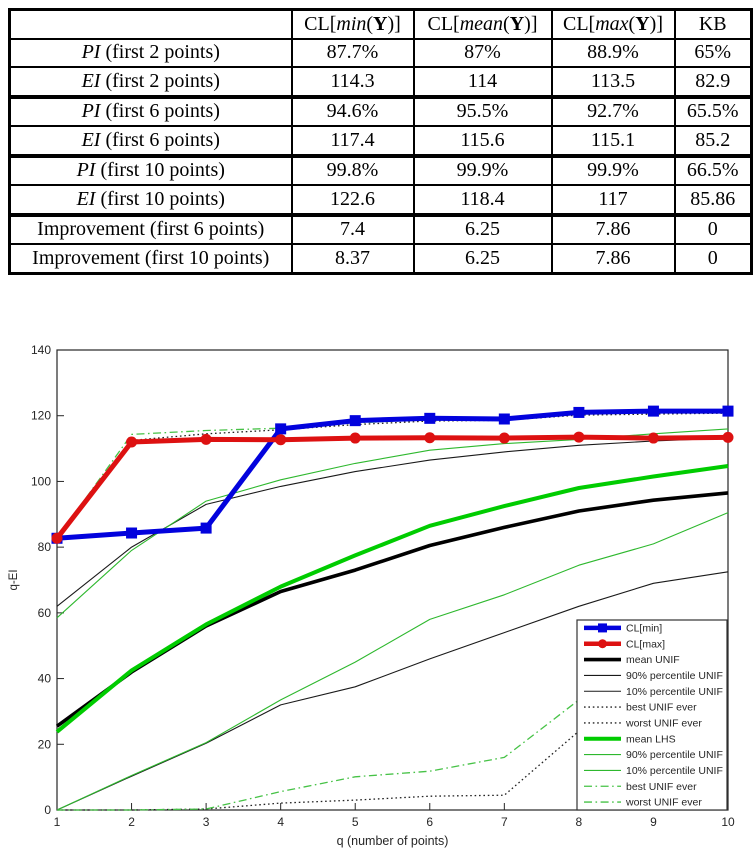  Describe the element at coordinates (150, 52) in the screenshot. I see `row-label: PI (first 2 points)` at that location.